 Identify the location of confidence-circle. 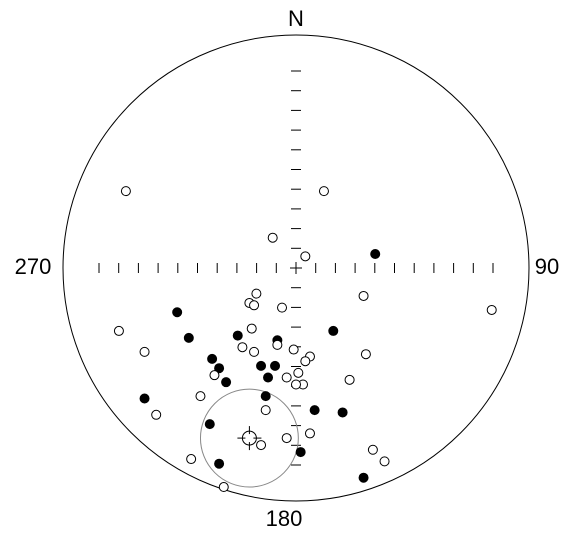
(249, 438).